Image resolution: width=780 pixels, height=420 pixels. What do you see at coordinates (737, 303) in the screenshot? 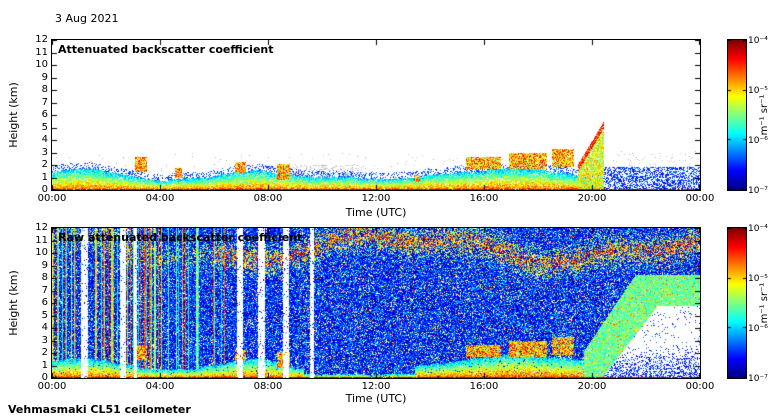
I see `colorbar-bottom` at bounding box center [737, 303].